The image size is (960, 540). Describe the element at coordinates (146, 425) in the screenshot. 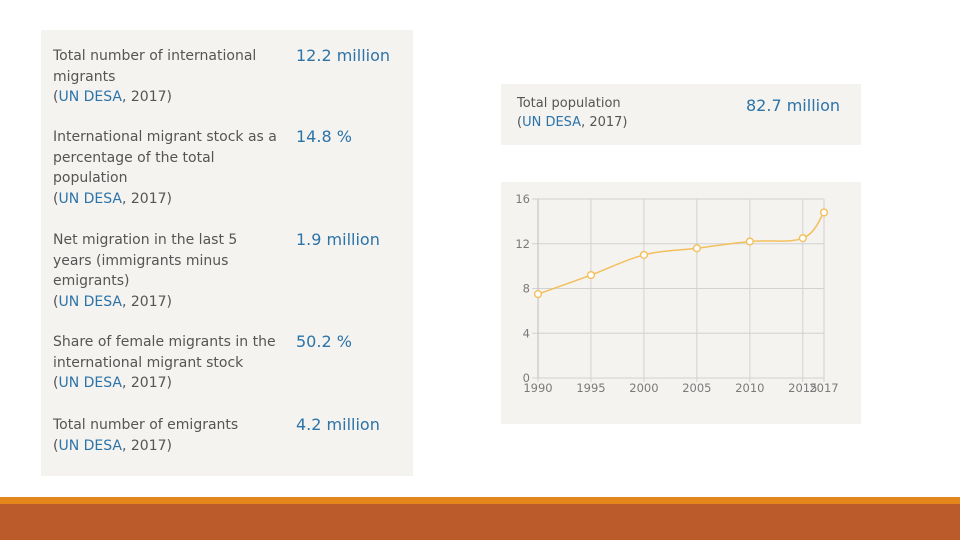

I see `stat-label-text: Total number of emigrants` at that location.